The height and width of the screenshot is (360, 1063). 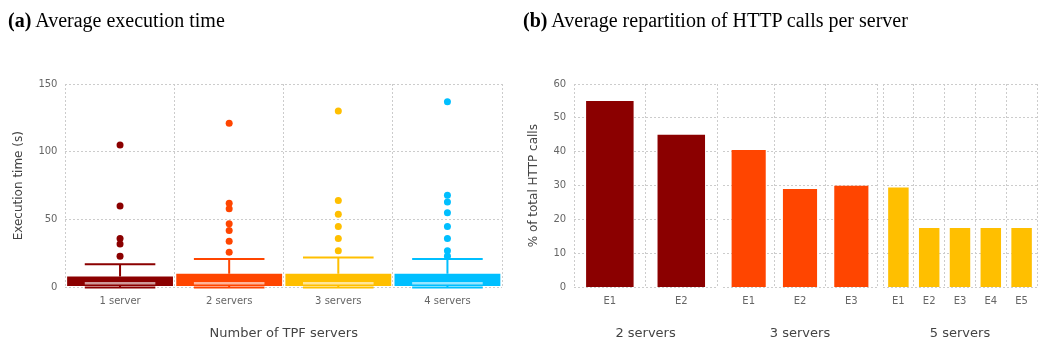 What do you see at coordinates (533, 186) in the screenshot?
I see `y-axis-title: % of total HTTP calls` at bounding box center [533, 186].